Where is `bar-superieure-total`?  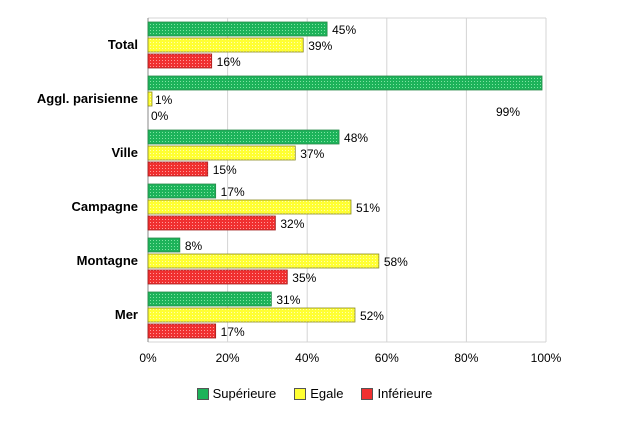 bar-superieure-total is located at coordinates (237, 29).